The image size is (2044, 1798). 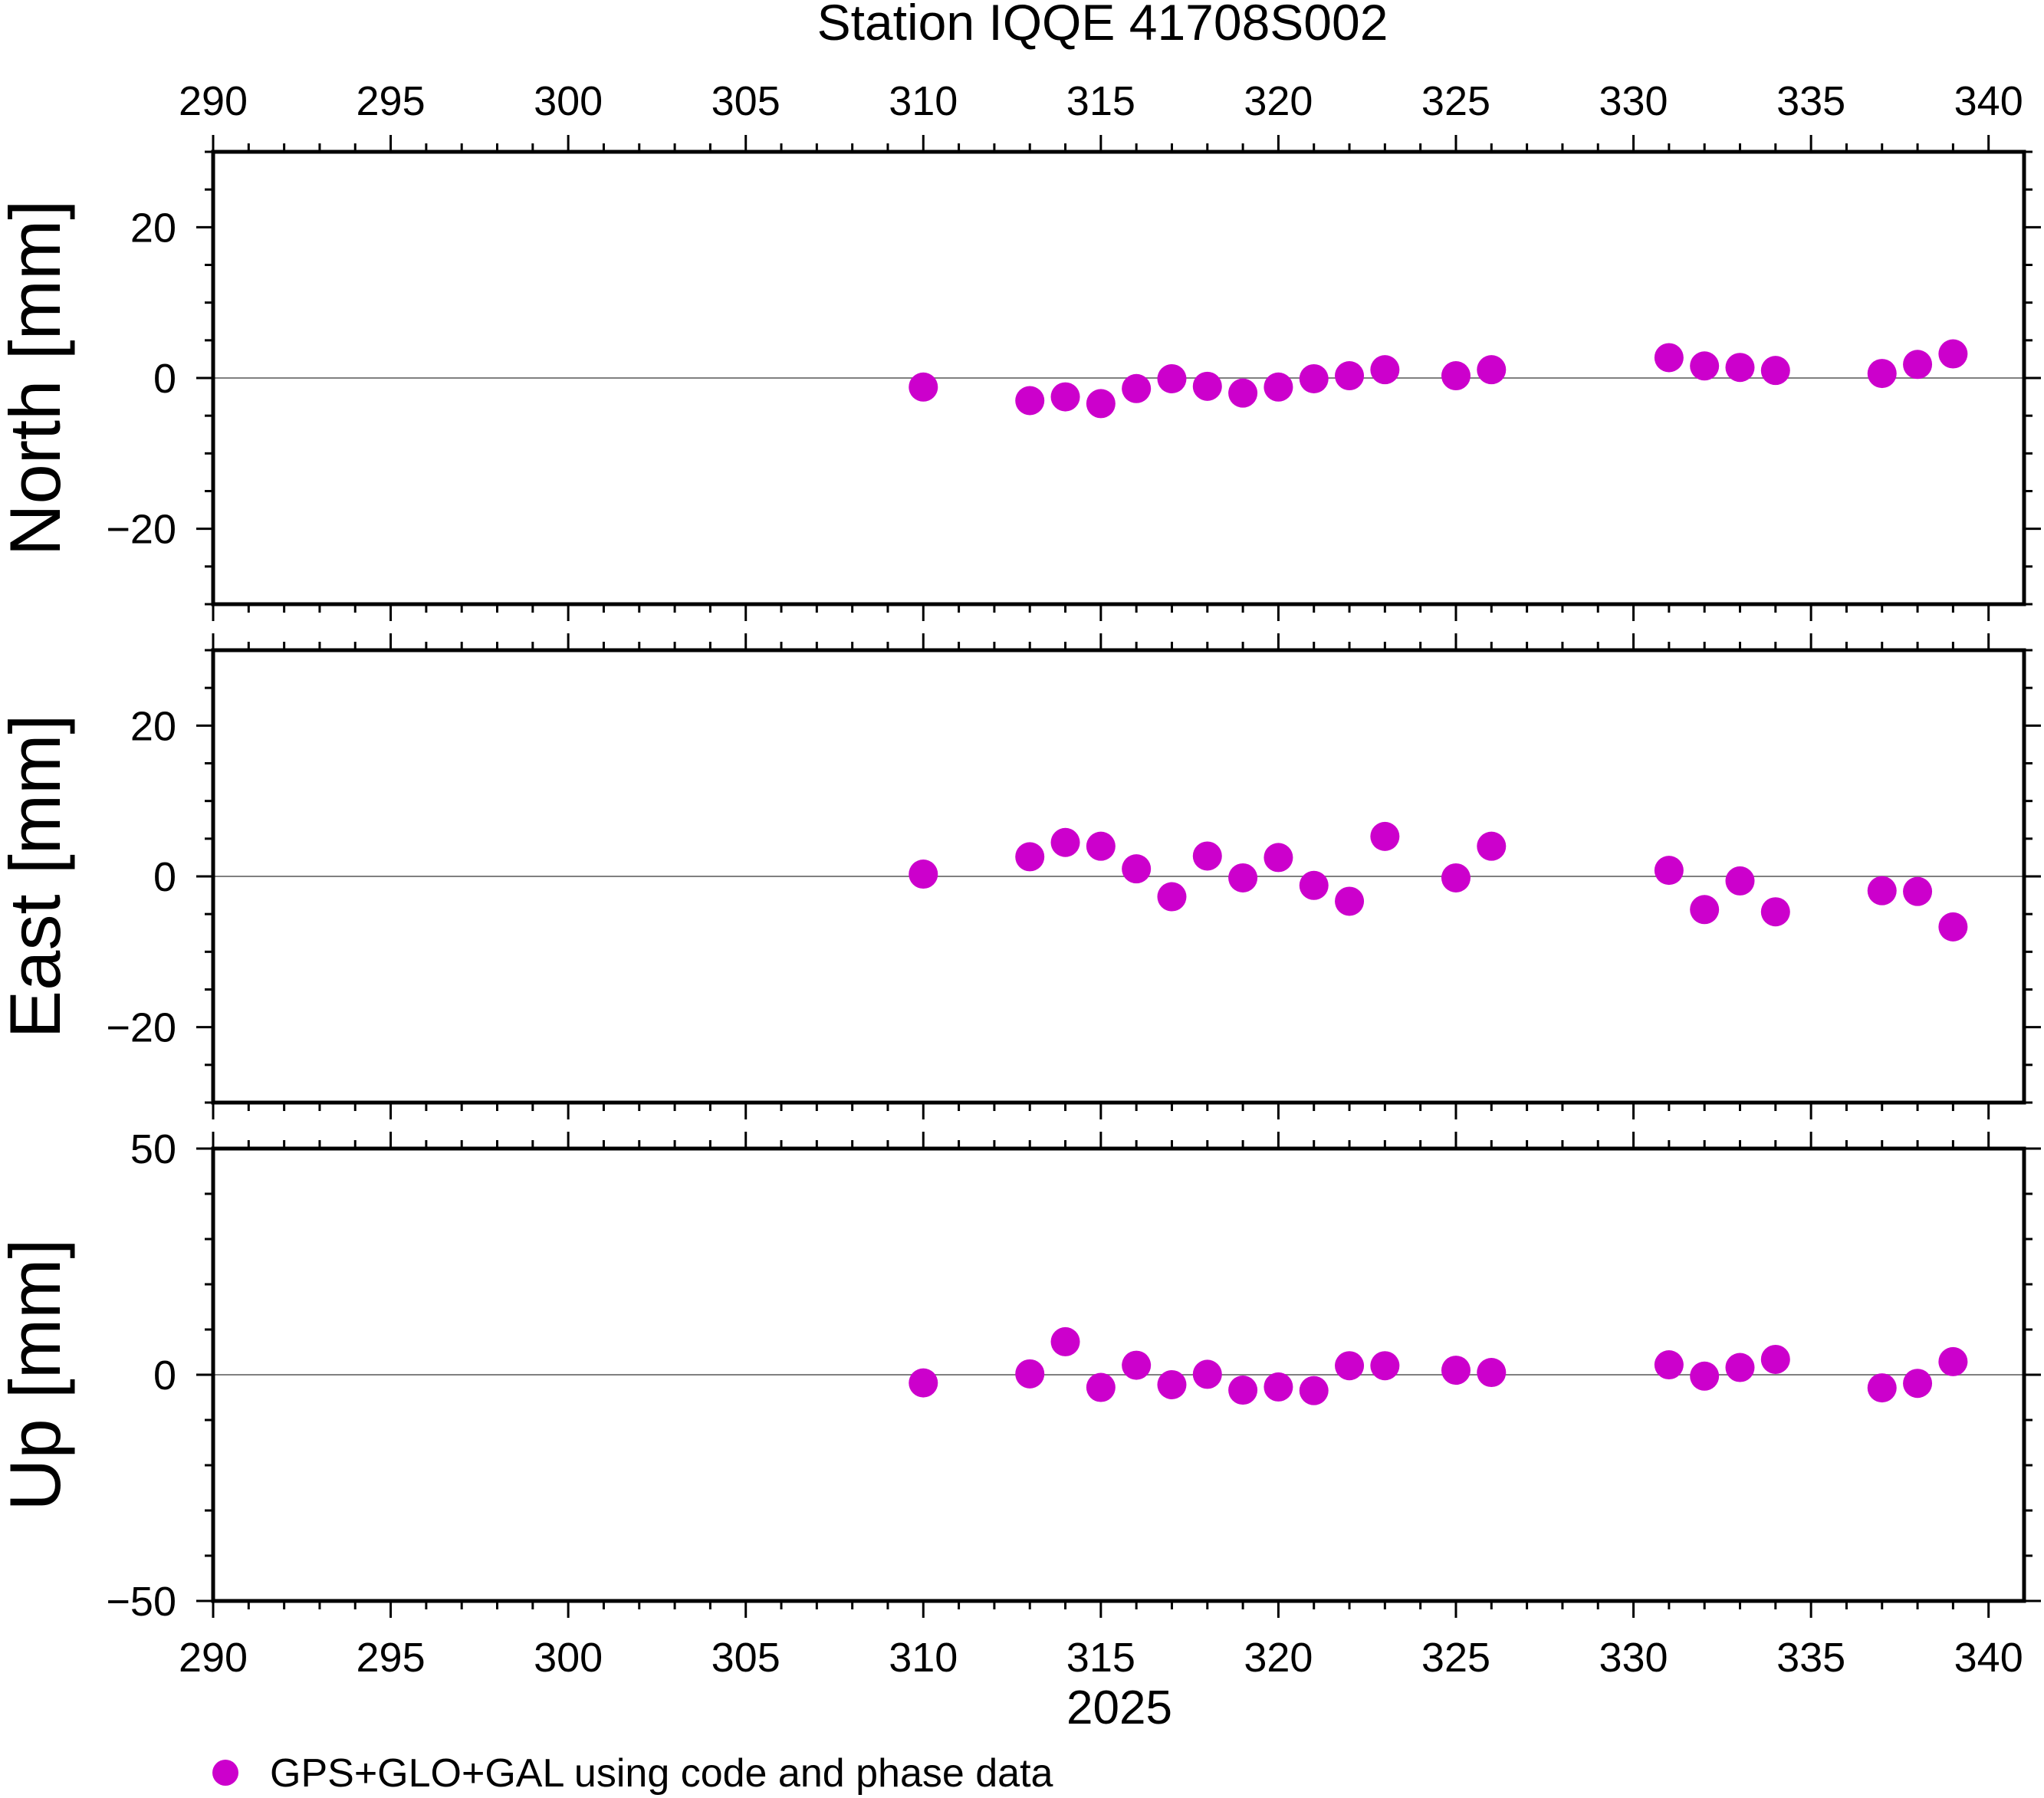 What do you see at coordinates (1989, 101) in the screenshot?
I see `x-tick-label-top: 340` at bounding box center [1989, 101].